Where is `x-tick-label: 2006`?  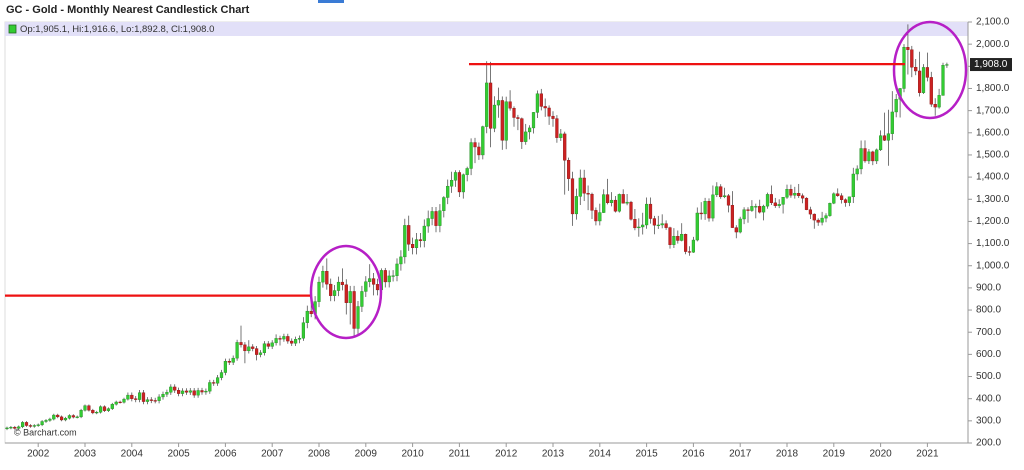
x-tick-label: 2006 is located at coordinates (225, 454).